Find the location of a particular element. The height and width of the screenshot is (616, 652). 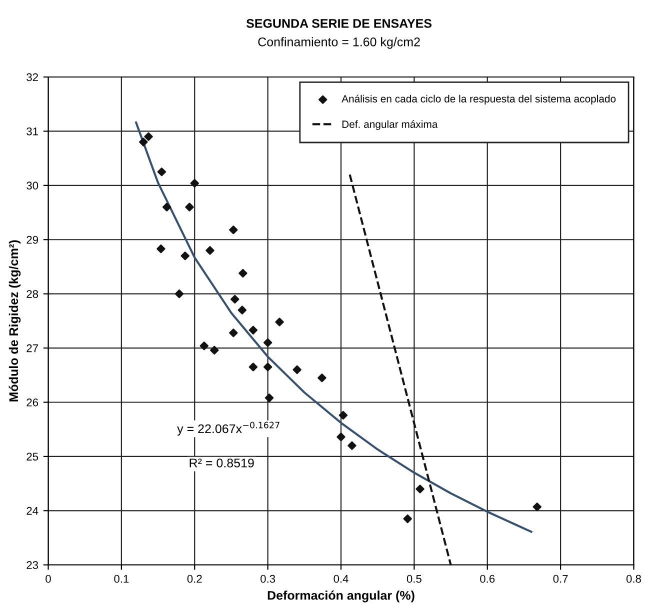

annotation: y = 22.067x$^{−0.1627}$ is located at coordinates (228, 429).